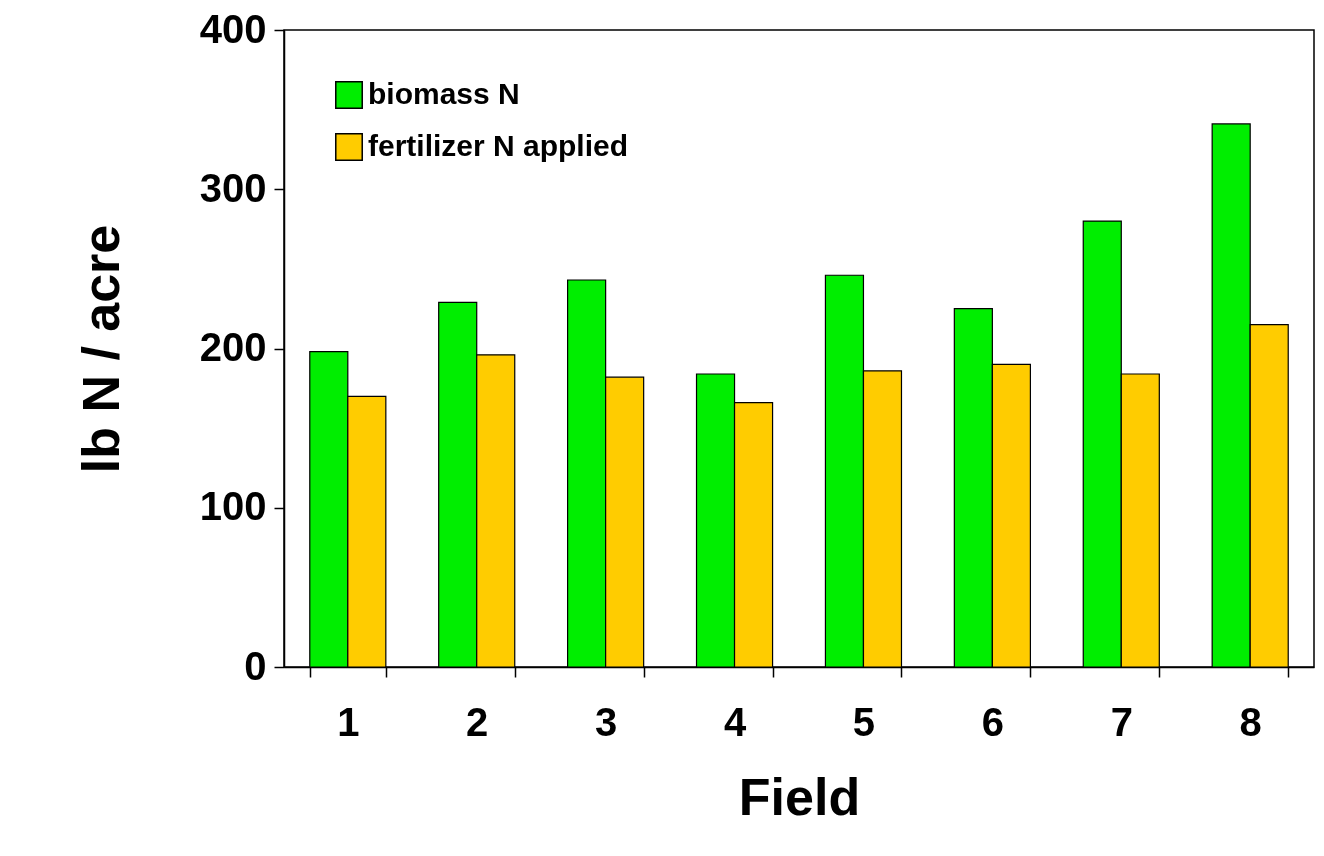 The width and height of the screenshot is (1324, 856). What do you see at coordinates (348, 721) in the screenshot?
I see `x-tick-label: 1` at bounding box center [348, 721].